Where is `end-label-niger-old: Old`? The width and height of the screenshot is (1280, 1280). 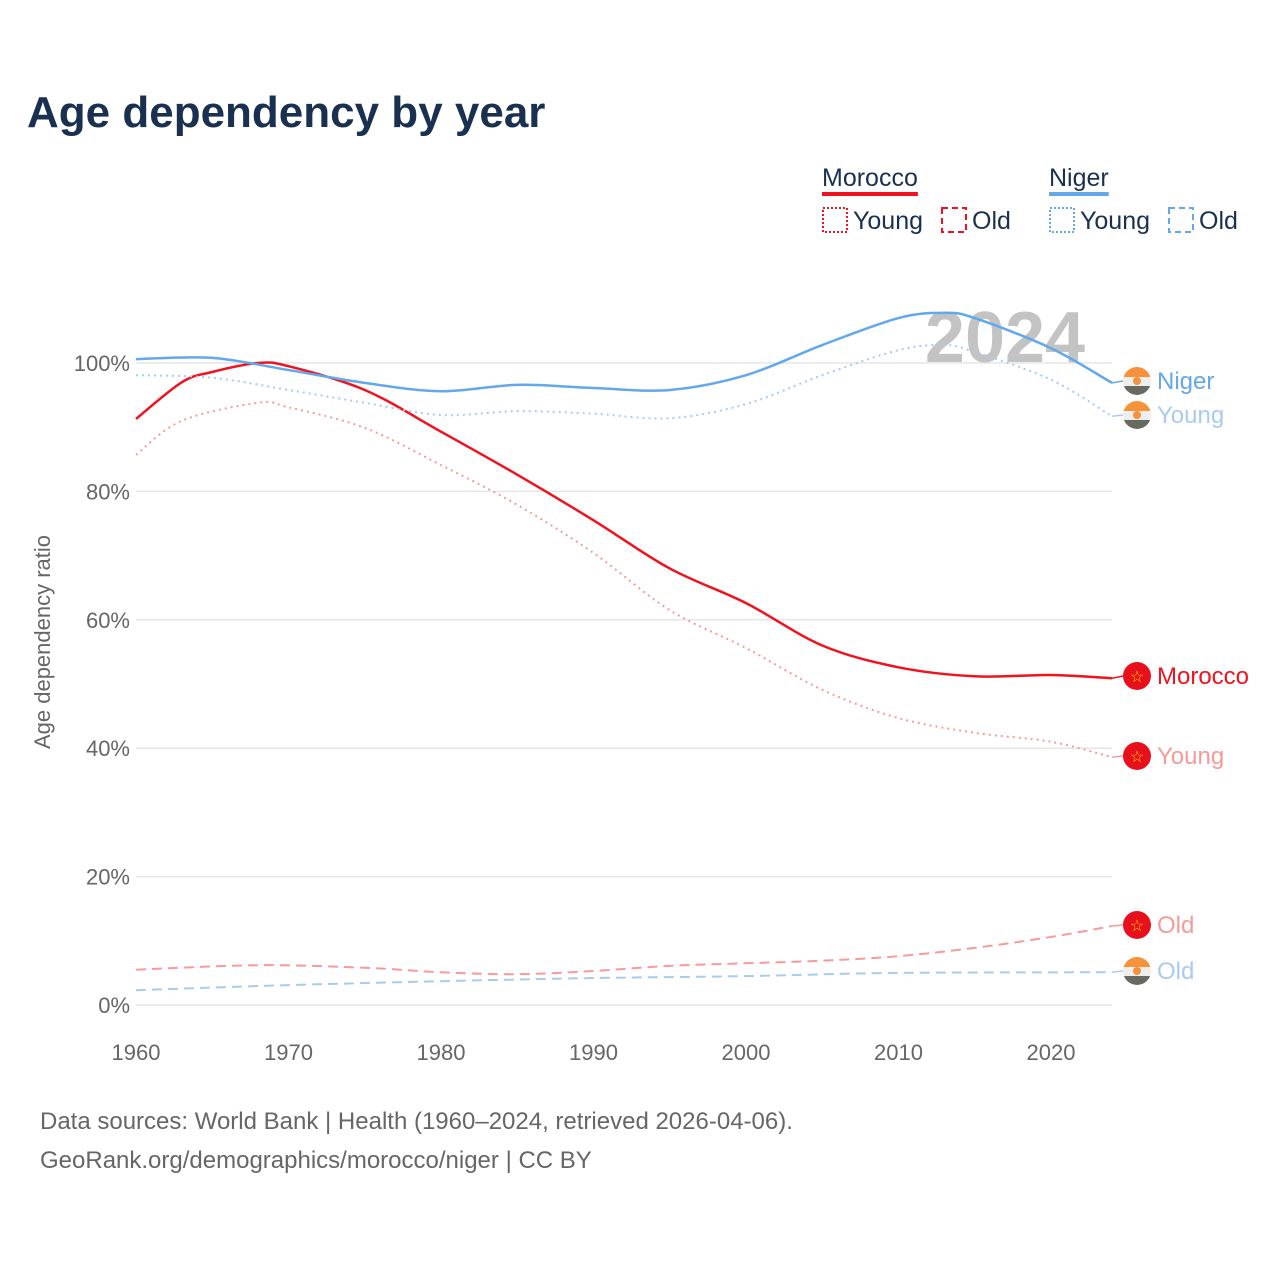 end-label-niger-old: Old is located at coordinates (1175, 971).